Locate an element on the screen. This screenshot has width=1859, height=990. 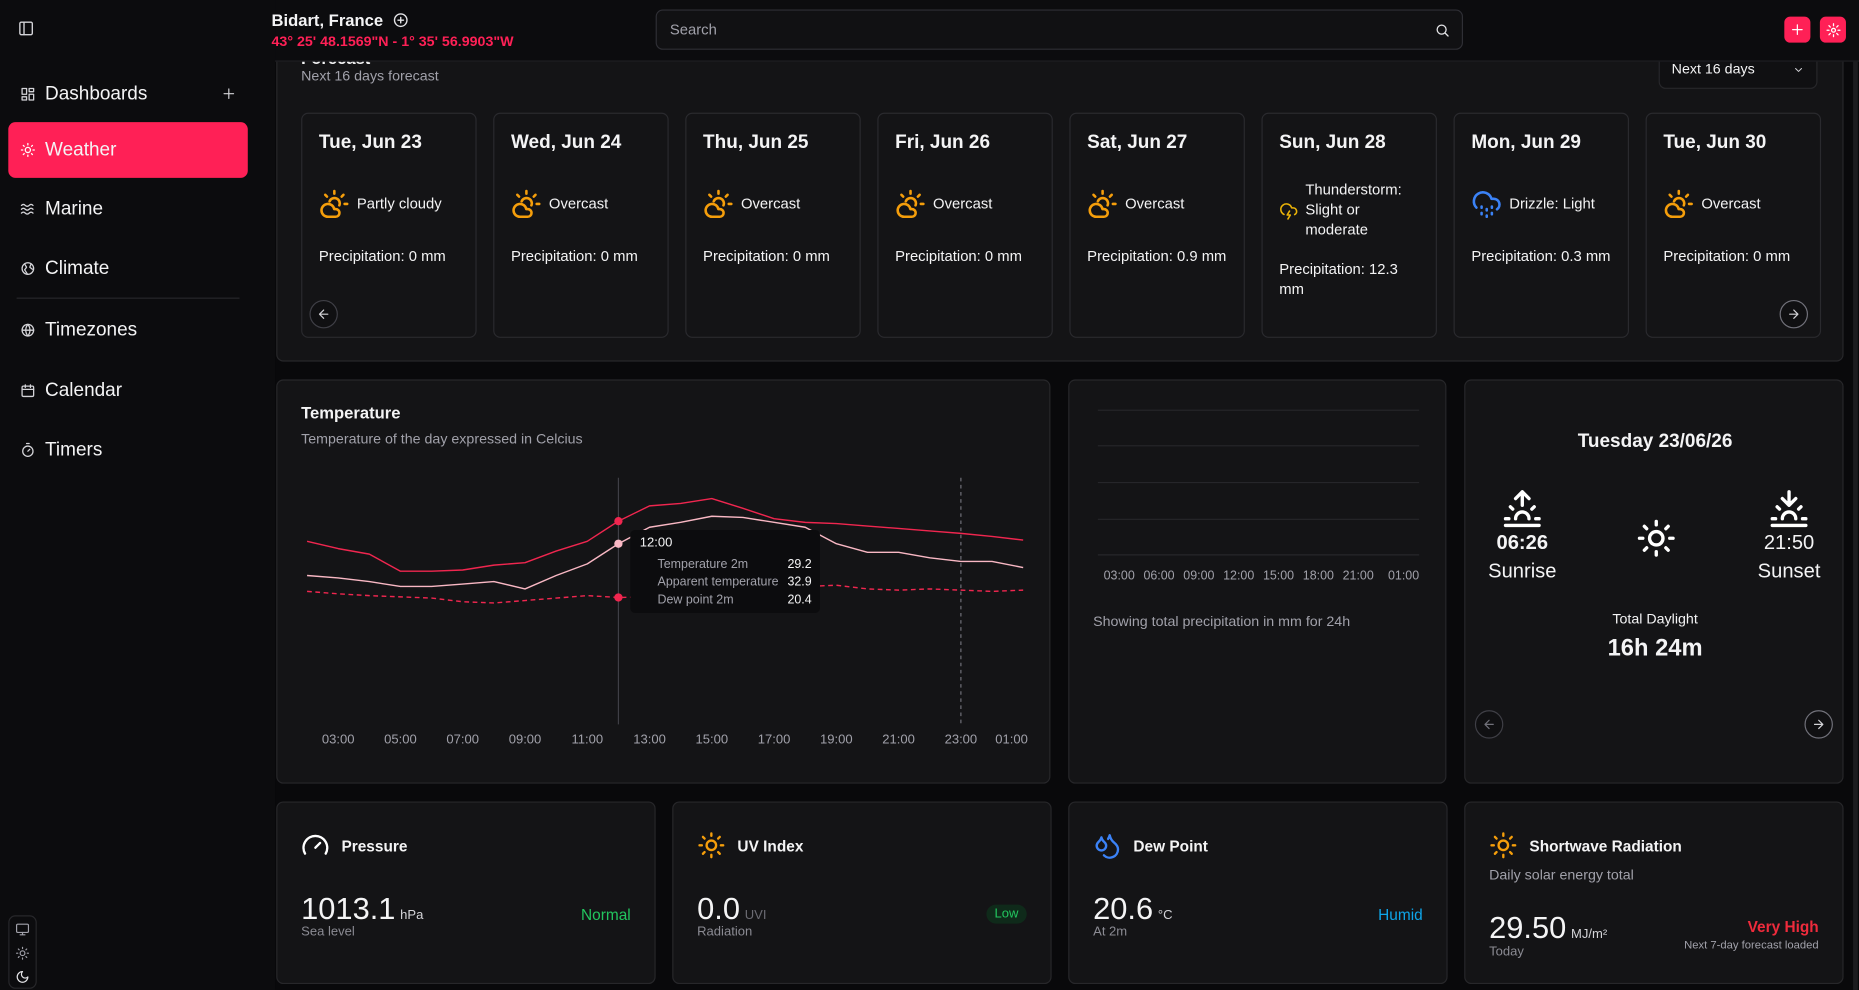
forecast-day: Thu, Jun 25 Overcast Precipitation: 0 mm is located at coordinates (773, 225).